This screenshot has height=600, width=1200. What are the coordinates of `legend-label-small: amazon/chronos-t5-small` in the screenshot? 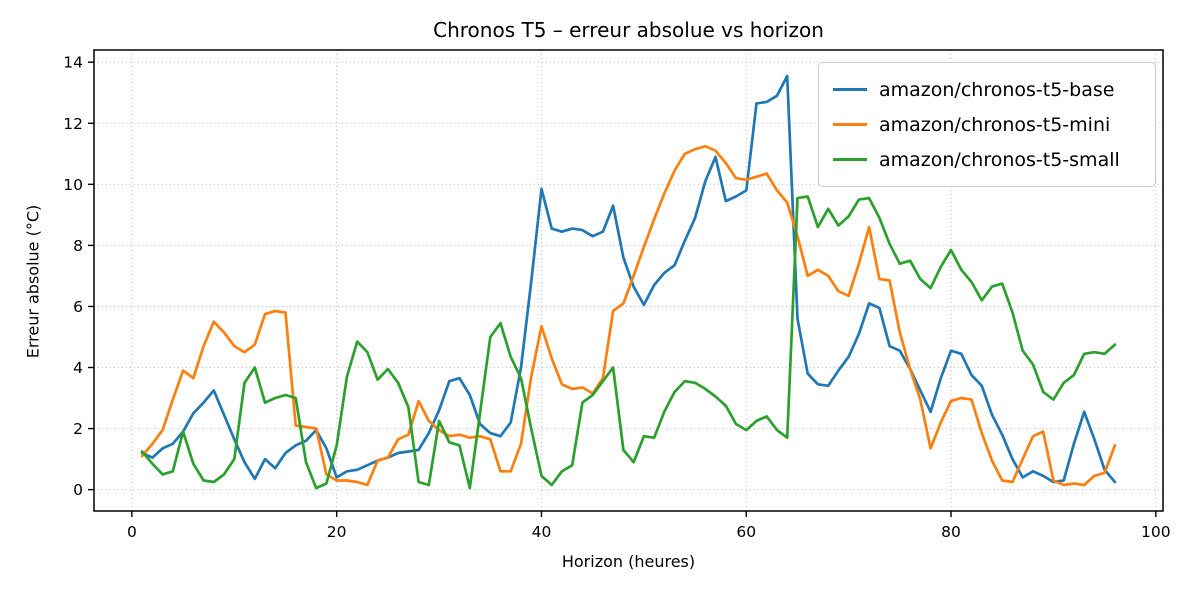 It's located at (999, 159).